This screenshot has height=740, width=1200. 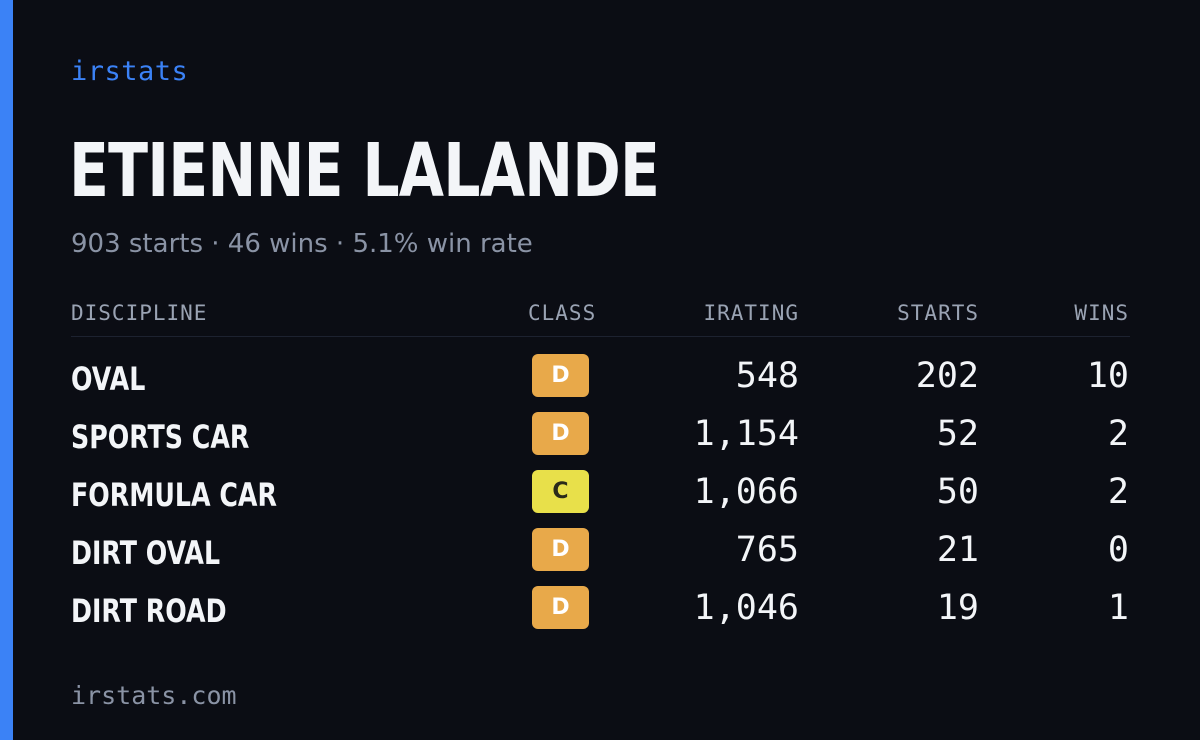 What do you see at coordinates (957, 608) in the screenshot?
I see `starts-value: 19` at bounding box center [957, 608].